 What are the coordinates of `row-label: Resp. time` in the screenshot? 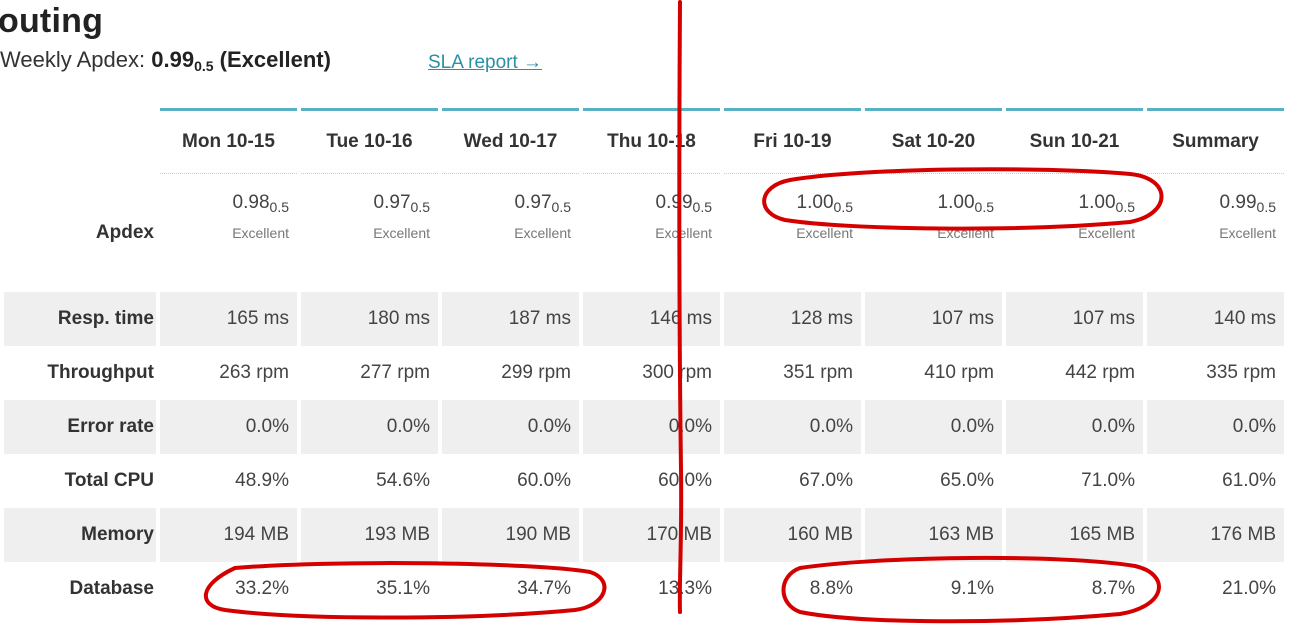 It's located at (80, 319).